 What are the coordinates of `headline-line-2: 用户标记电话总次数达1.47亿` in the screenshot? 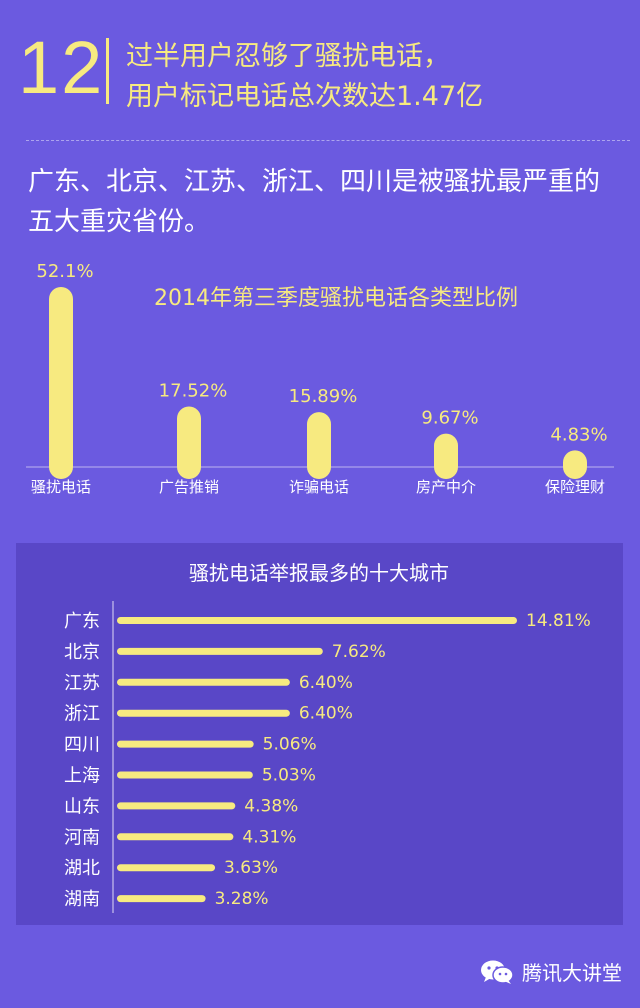 It's located at (305, 96).